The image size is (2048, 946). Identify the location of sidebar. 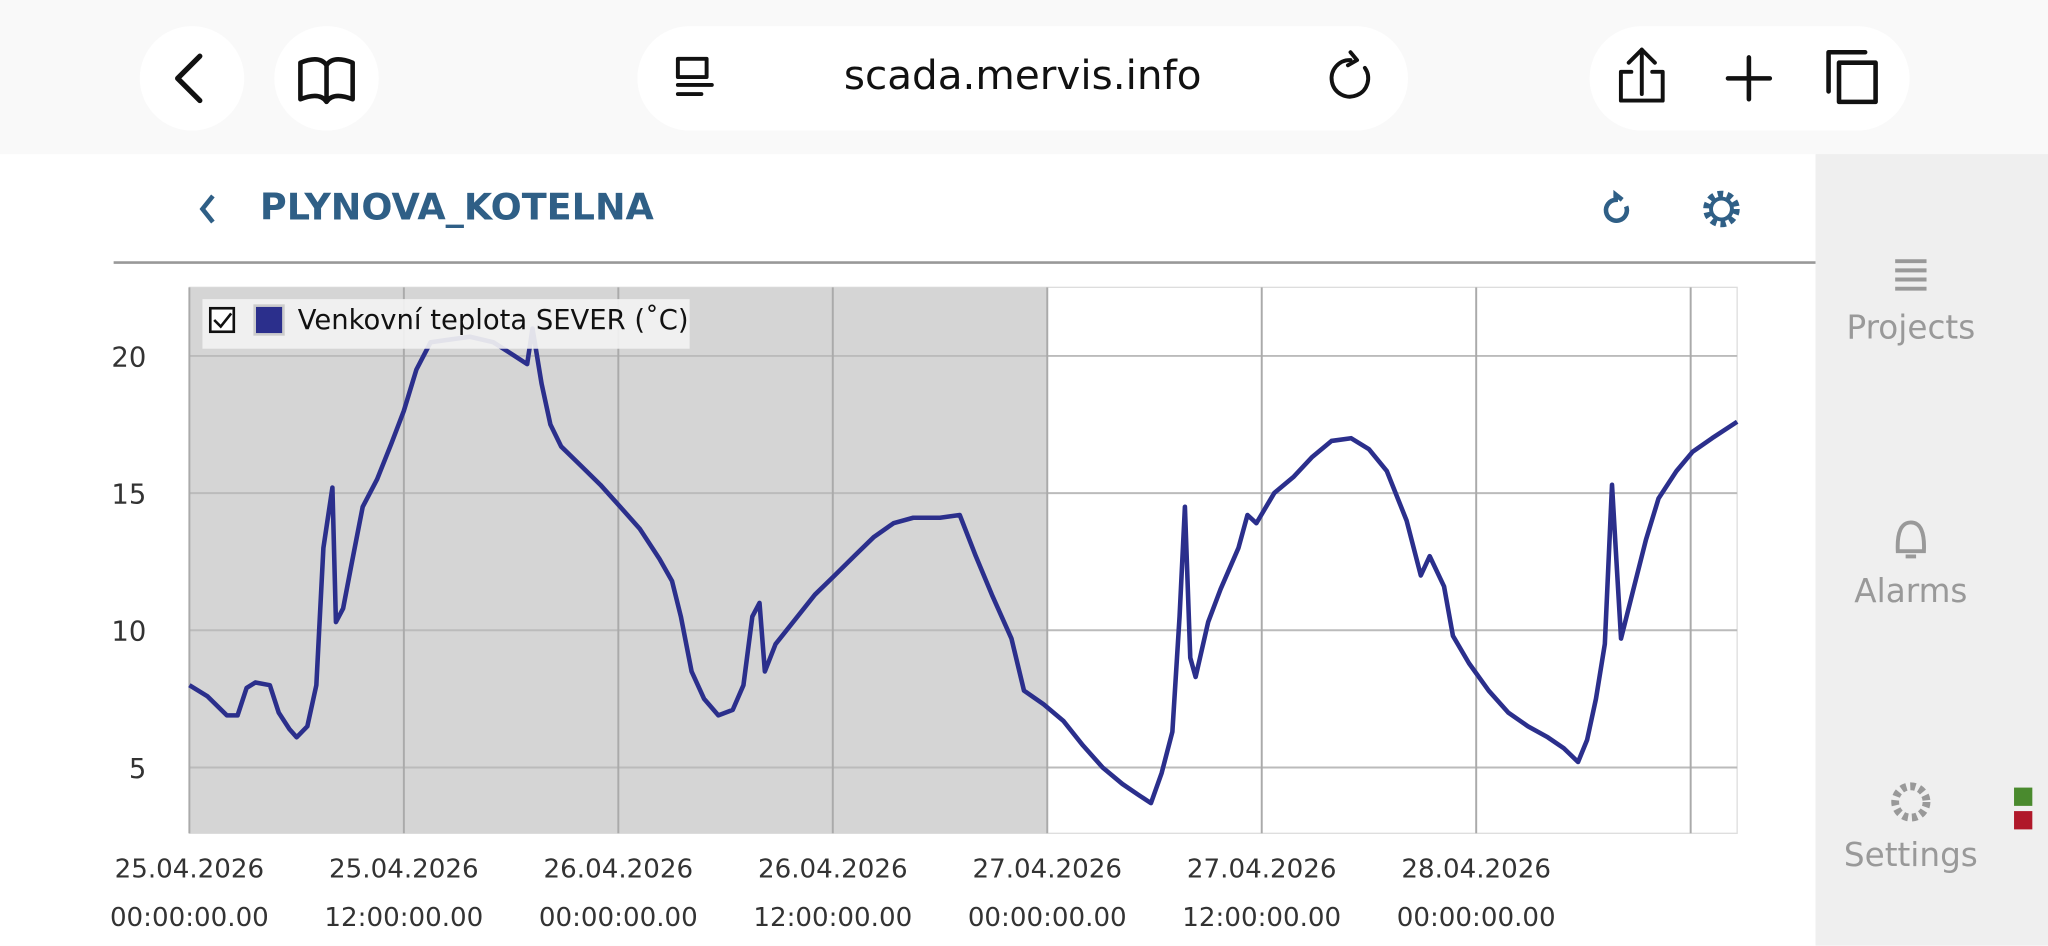
(1931, 550).